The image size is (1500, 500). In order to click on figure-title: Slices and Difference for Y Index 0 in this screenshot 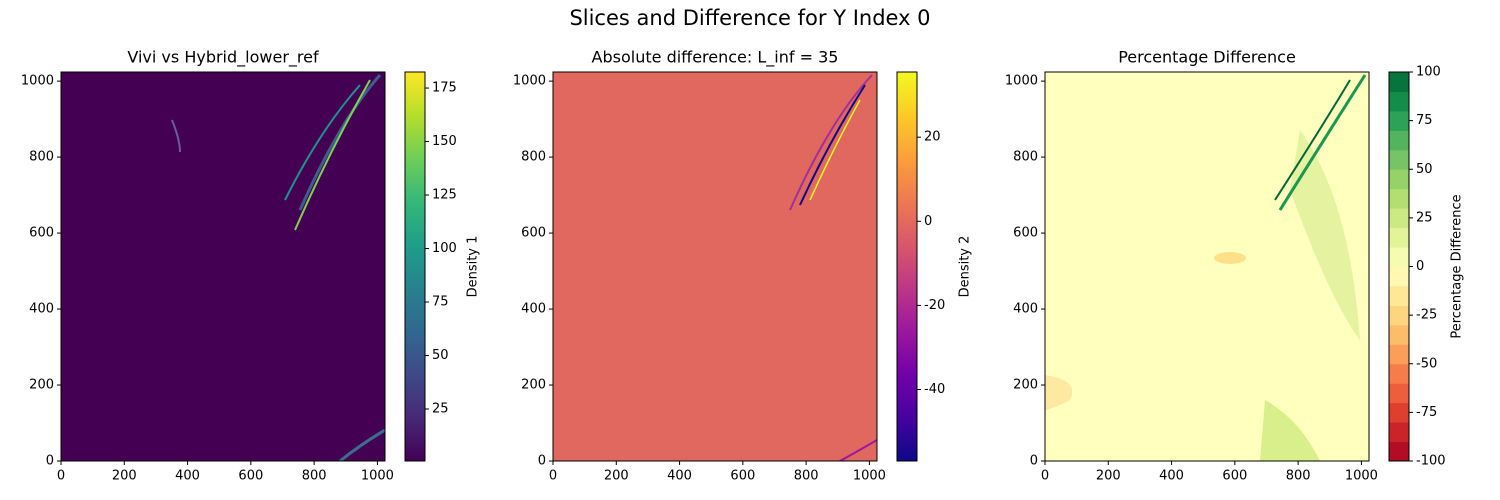, I will do `click(749, 18)`.